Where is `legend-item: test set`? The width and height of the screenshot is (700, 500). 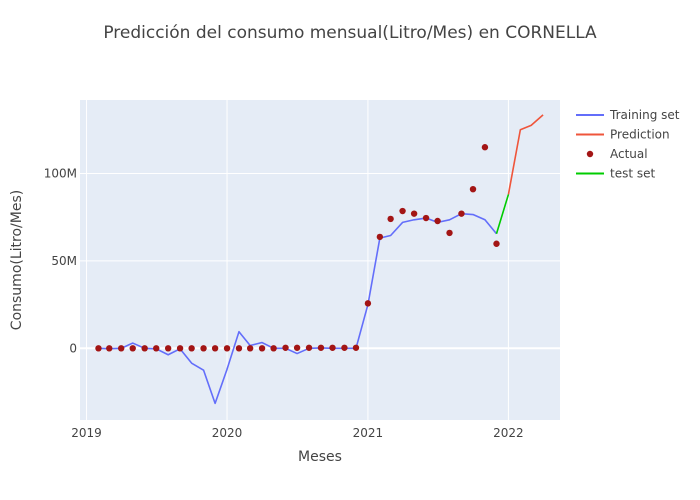
legend-item: test set is located at coordinates (615, 174).